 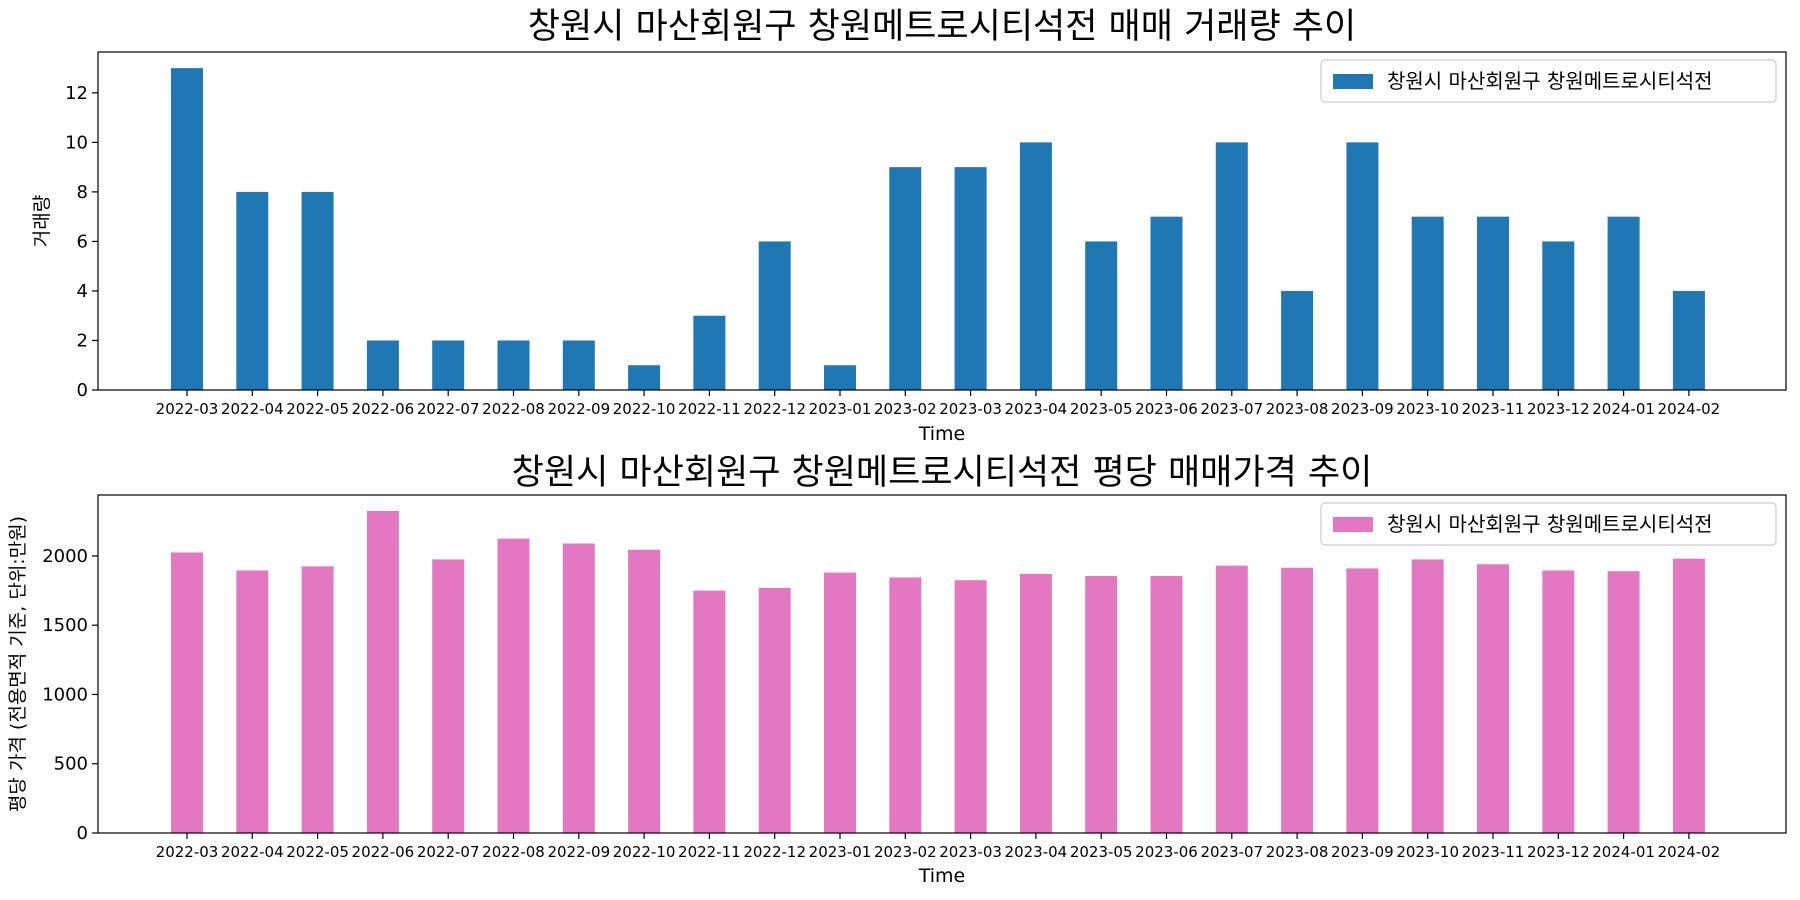 I want to click on y-axis-label: 평당 가격 (전용면적 기준, 단위:만원), so click(x=18, y=664).